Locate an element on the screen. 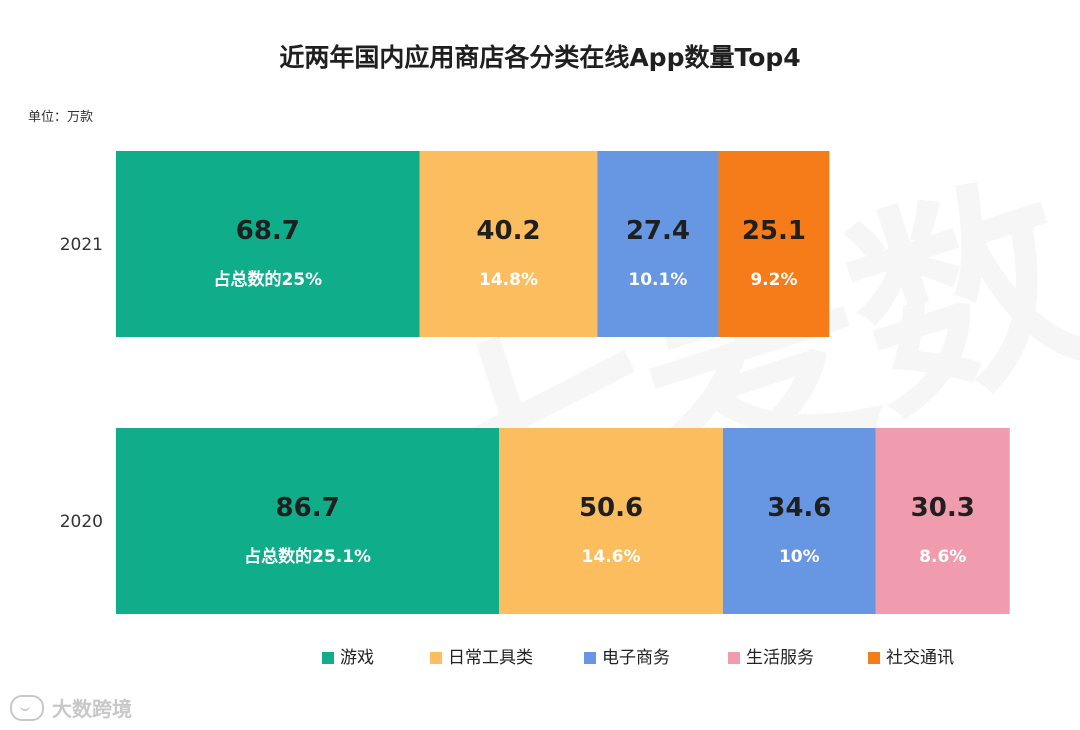  value-label-2020-1: 50.6 is located at coordinates (611, 508).